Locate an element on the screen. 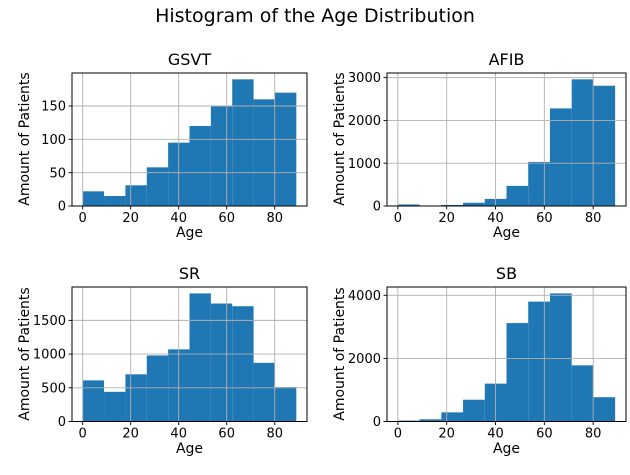 The image size is (630, 475). y-axis-label-sb: Amount of Patients is located at coordinates (340, 354).